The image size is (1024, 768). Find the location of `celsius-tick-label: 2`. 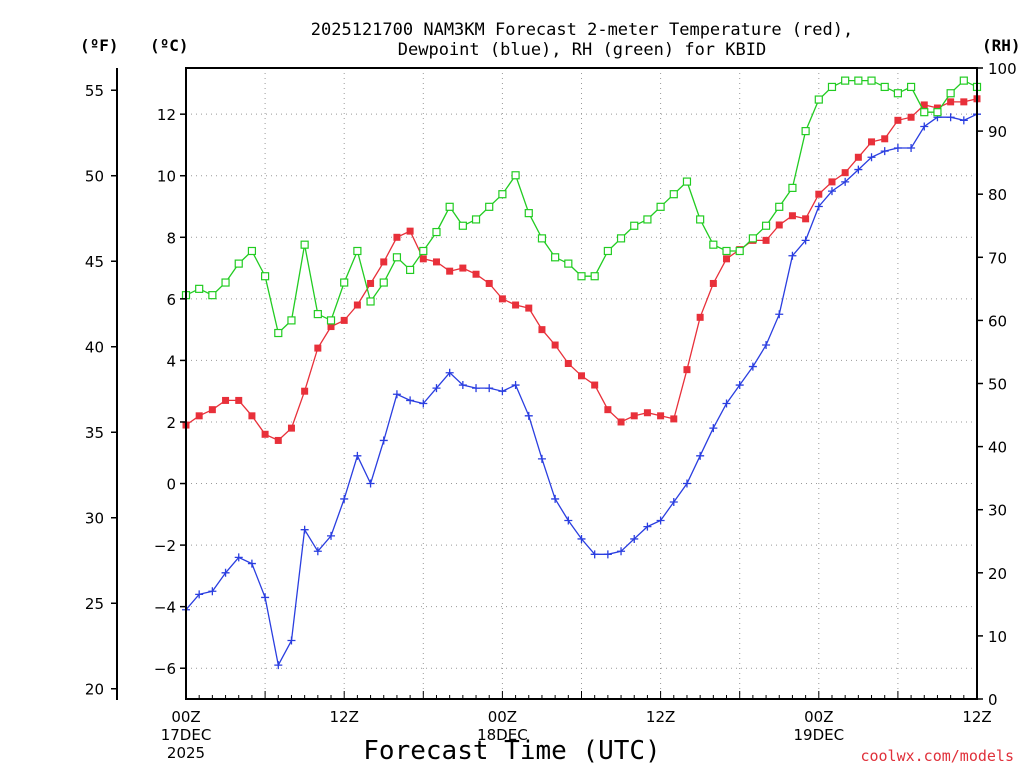

celsius-tick-label: 2 is located at coordinates (171, 423).